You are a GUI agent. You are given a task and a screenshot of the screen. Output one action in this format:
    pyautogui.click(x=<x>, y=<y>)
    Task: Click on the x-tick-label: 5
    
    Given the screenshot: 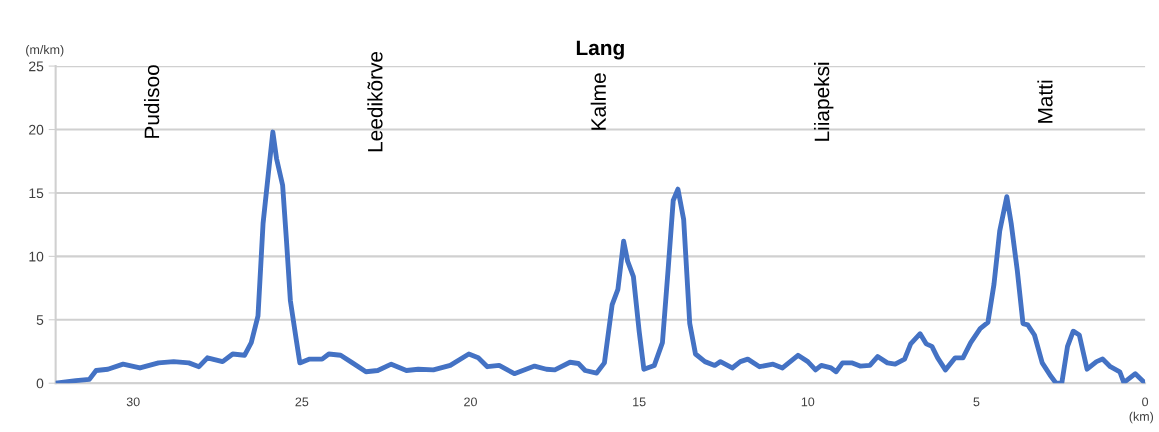 What is the action you would take?
    pyautogui.click(x=976, y=402)
    